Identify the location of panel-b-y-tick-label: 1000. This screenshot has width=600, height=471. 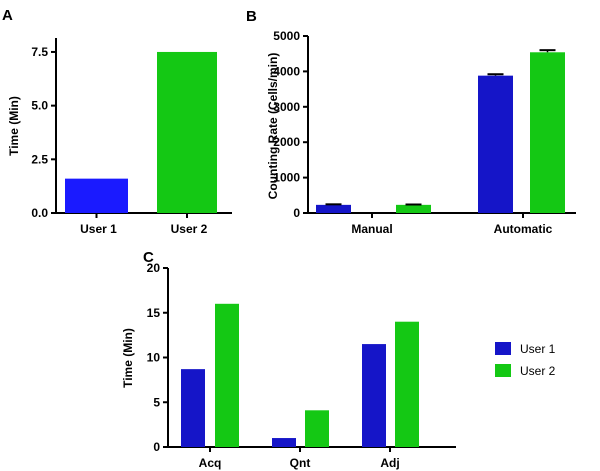
(286, 178).